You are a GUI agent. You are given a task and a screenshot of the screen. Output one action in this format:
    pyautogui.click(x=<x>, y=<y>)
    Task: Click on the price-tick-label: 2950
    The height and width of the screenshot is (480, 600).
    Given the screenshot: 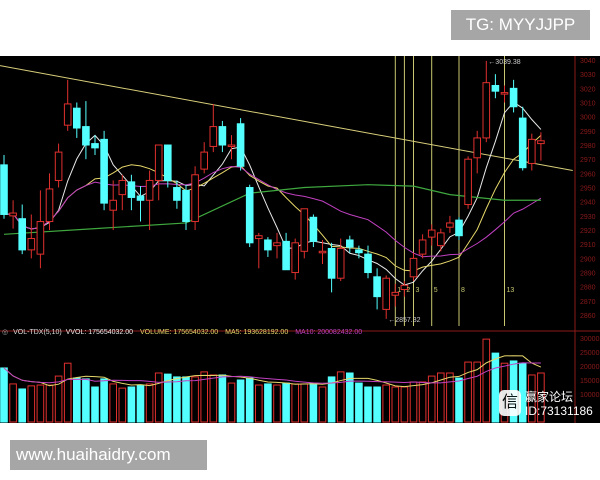 What is the action you would take?
    pyautogui.click(x=588, y=189)
    